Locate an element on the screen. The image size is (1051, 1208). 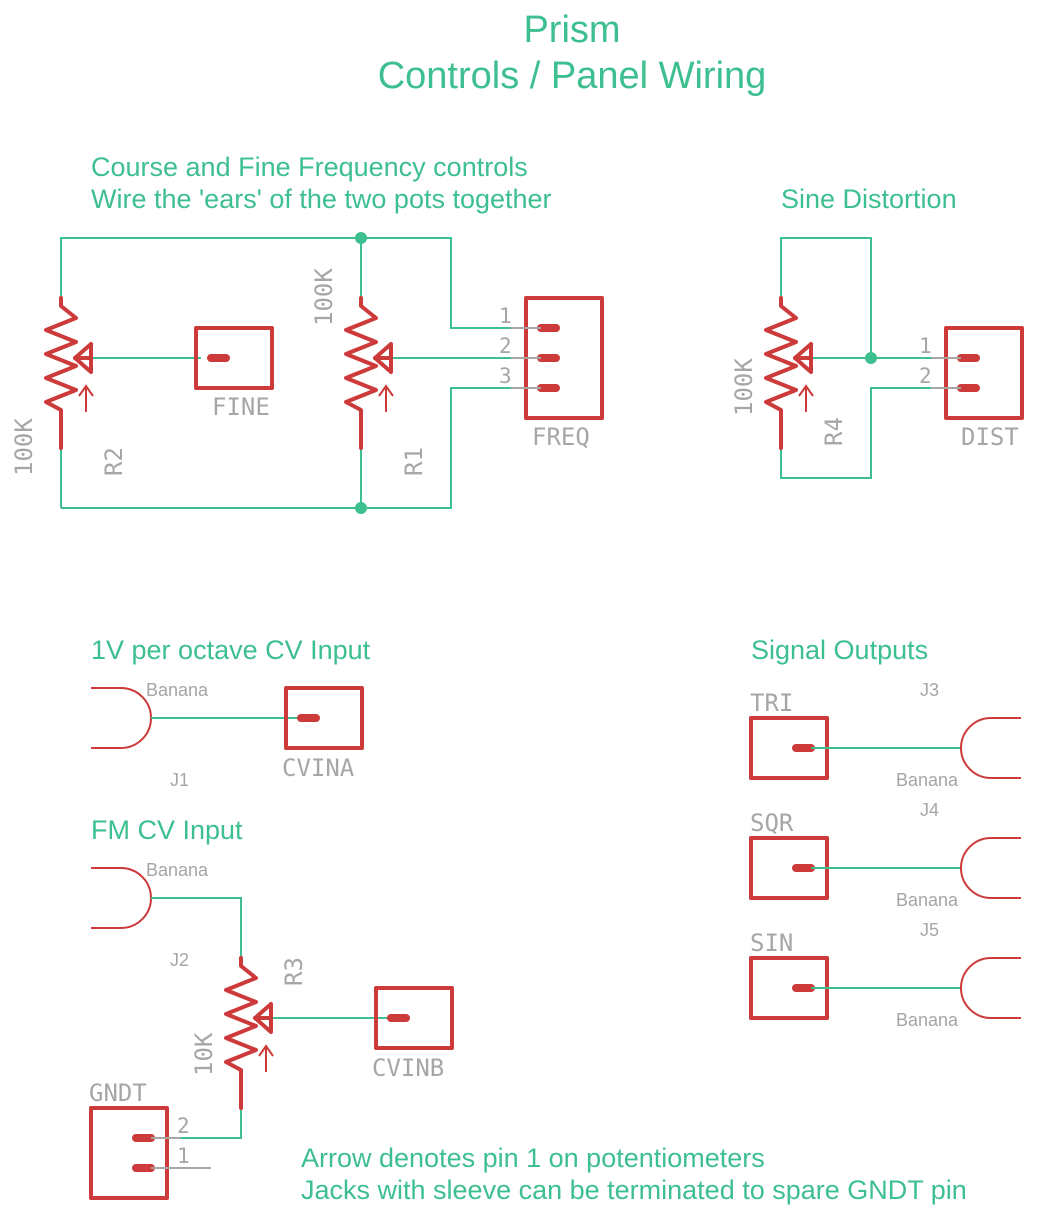
j4-banana-jack is located at coordinates (990, 868).